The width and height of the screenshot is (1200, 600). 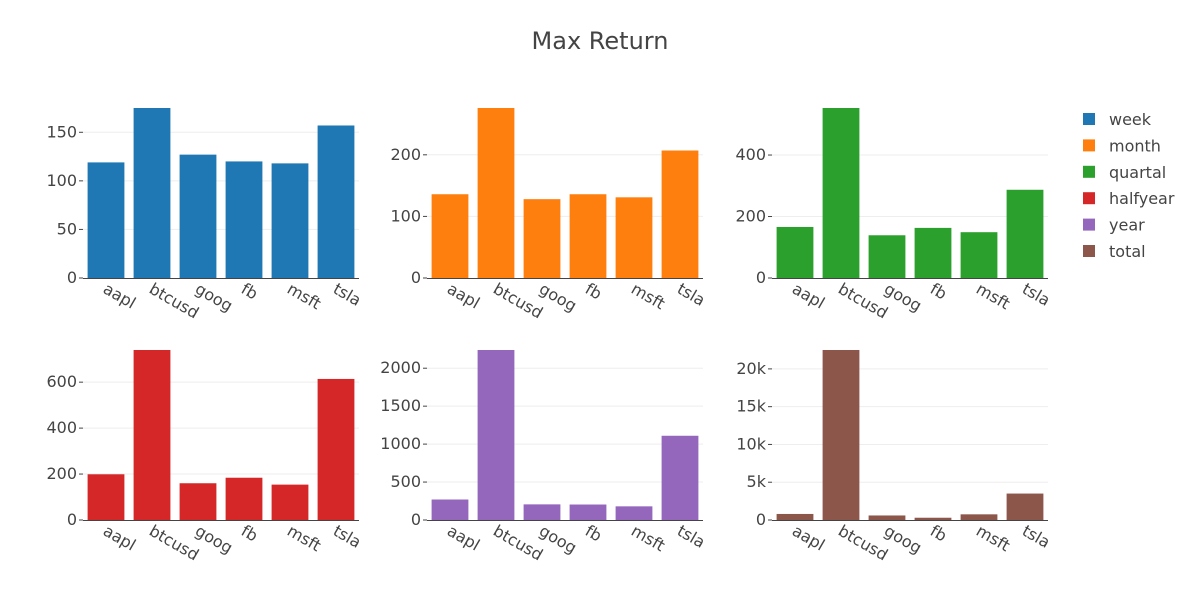 What do you see at coordinates (648, 538) in the screenshot?
I see `x-tick-label-year-msft: msft` at bounding box center [648, 538].